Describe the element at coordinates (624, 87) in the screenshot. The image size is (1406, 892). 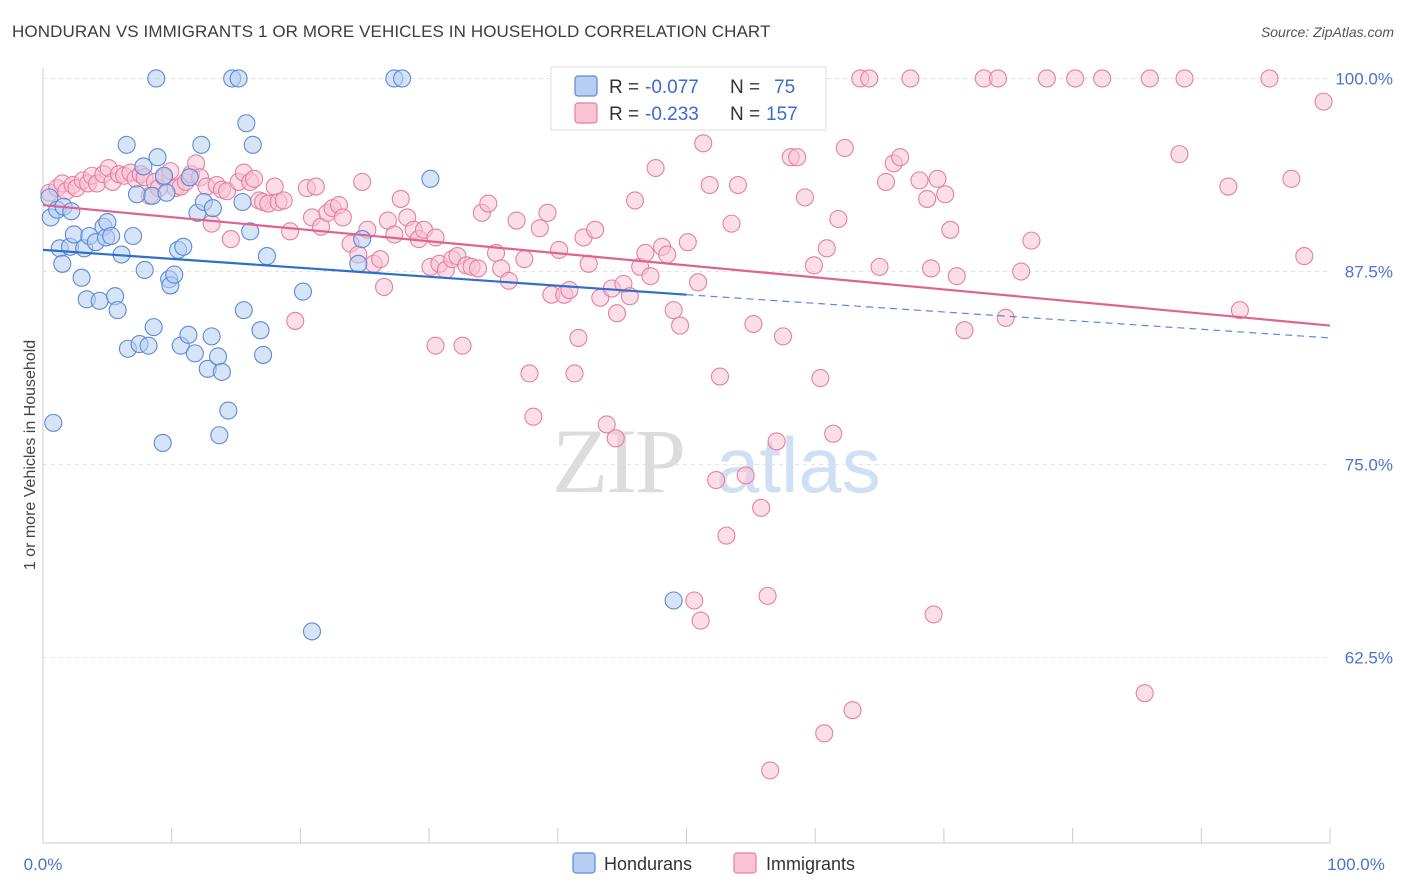
I see `legend-r-label-1: R =` at that location.